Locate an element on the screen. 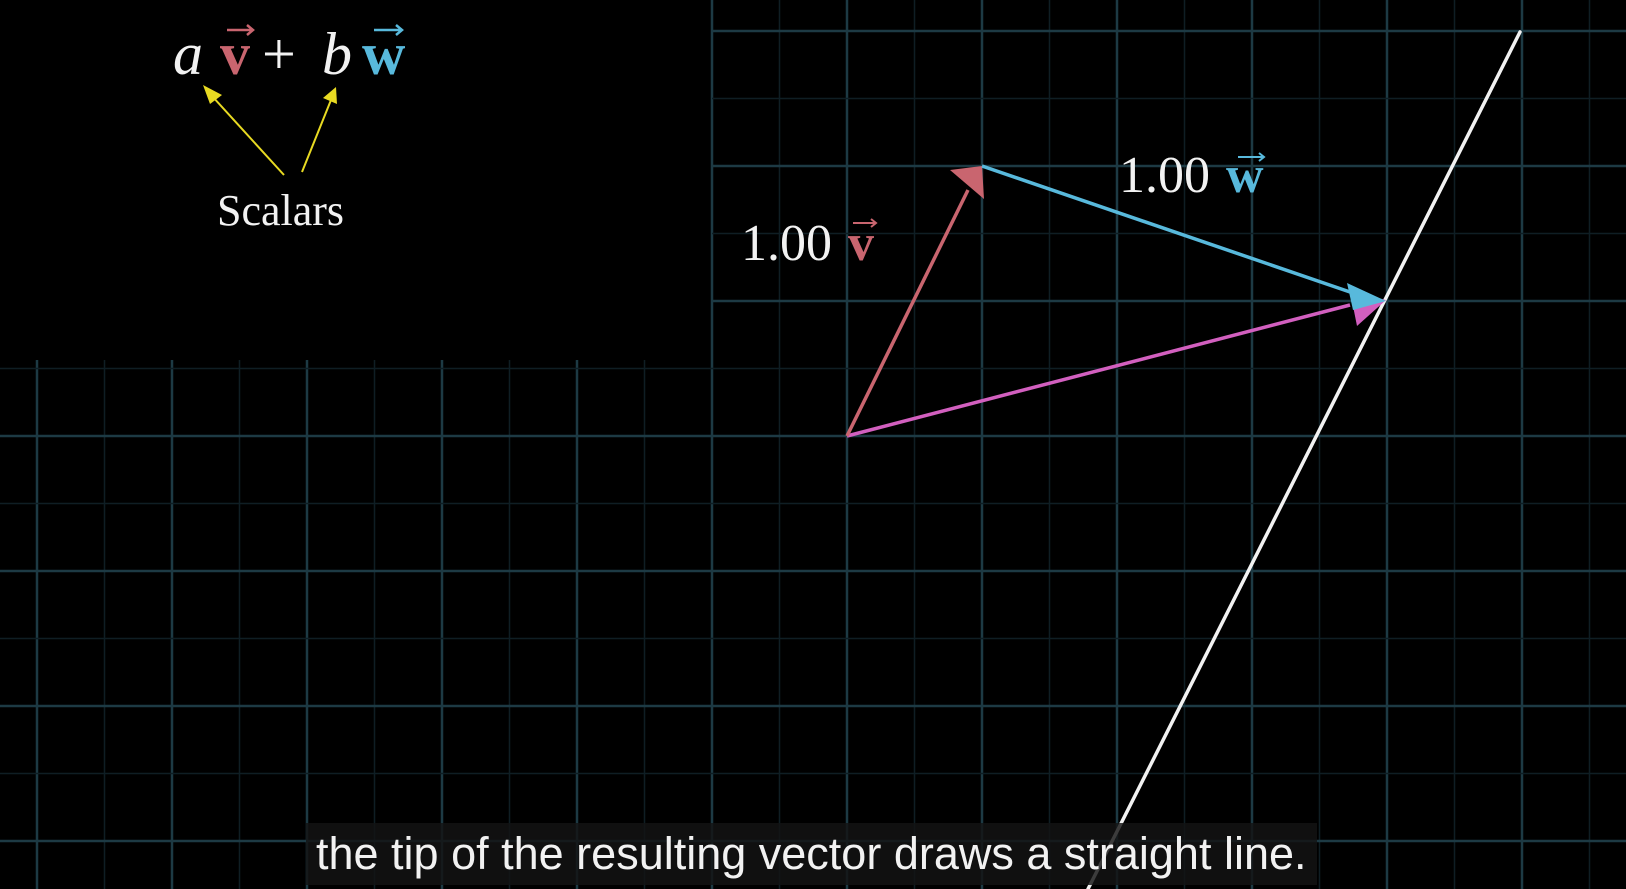 The height and width of the screenshot is (889, 1626). scalars-label: Scalars is located at coordinates (280, 210).